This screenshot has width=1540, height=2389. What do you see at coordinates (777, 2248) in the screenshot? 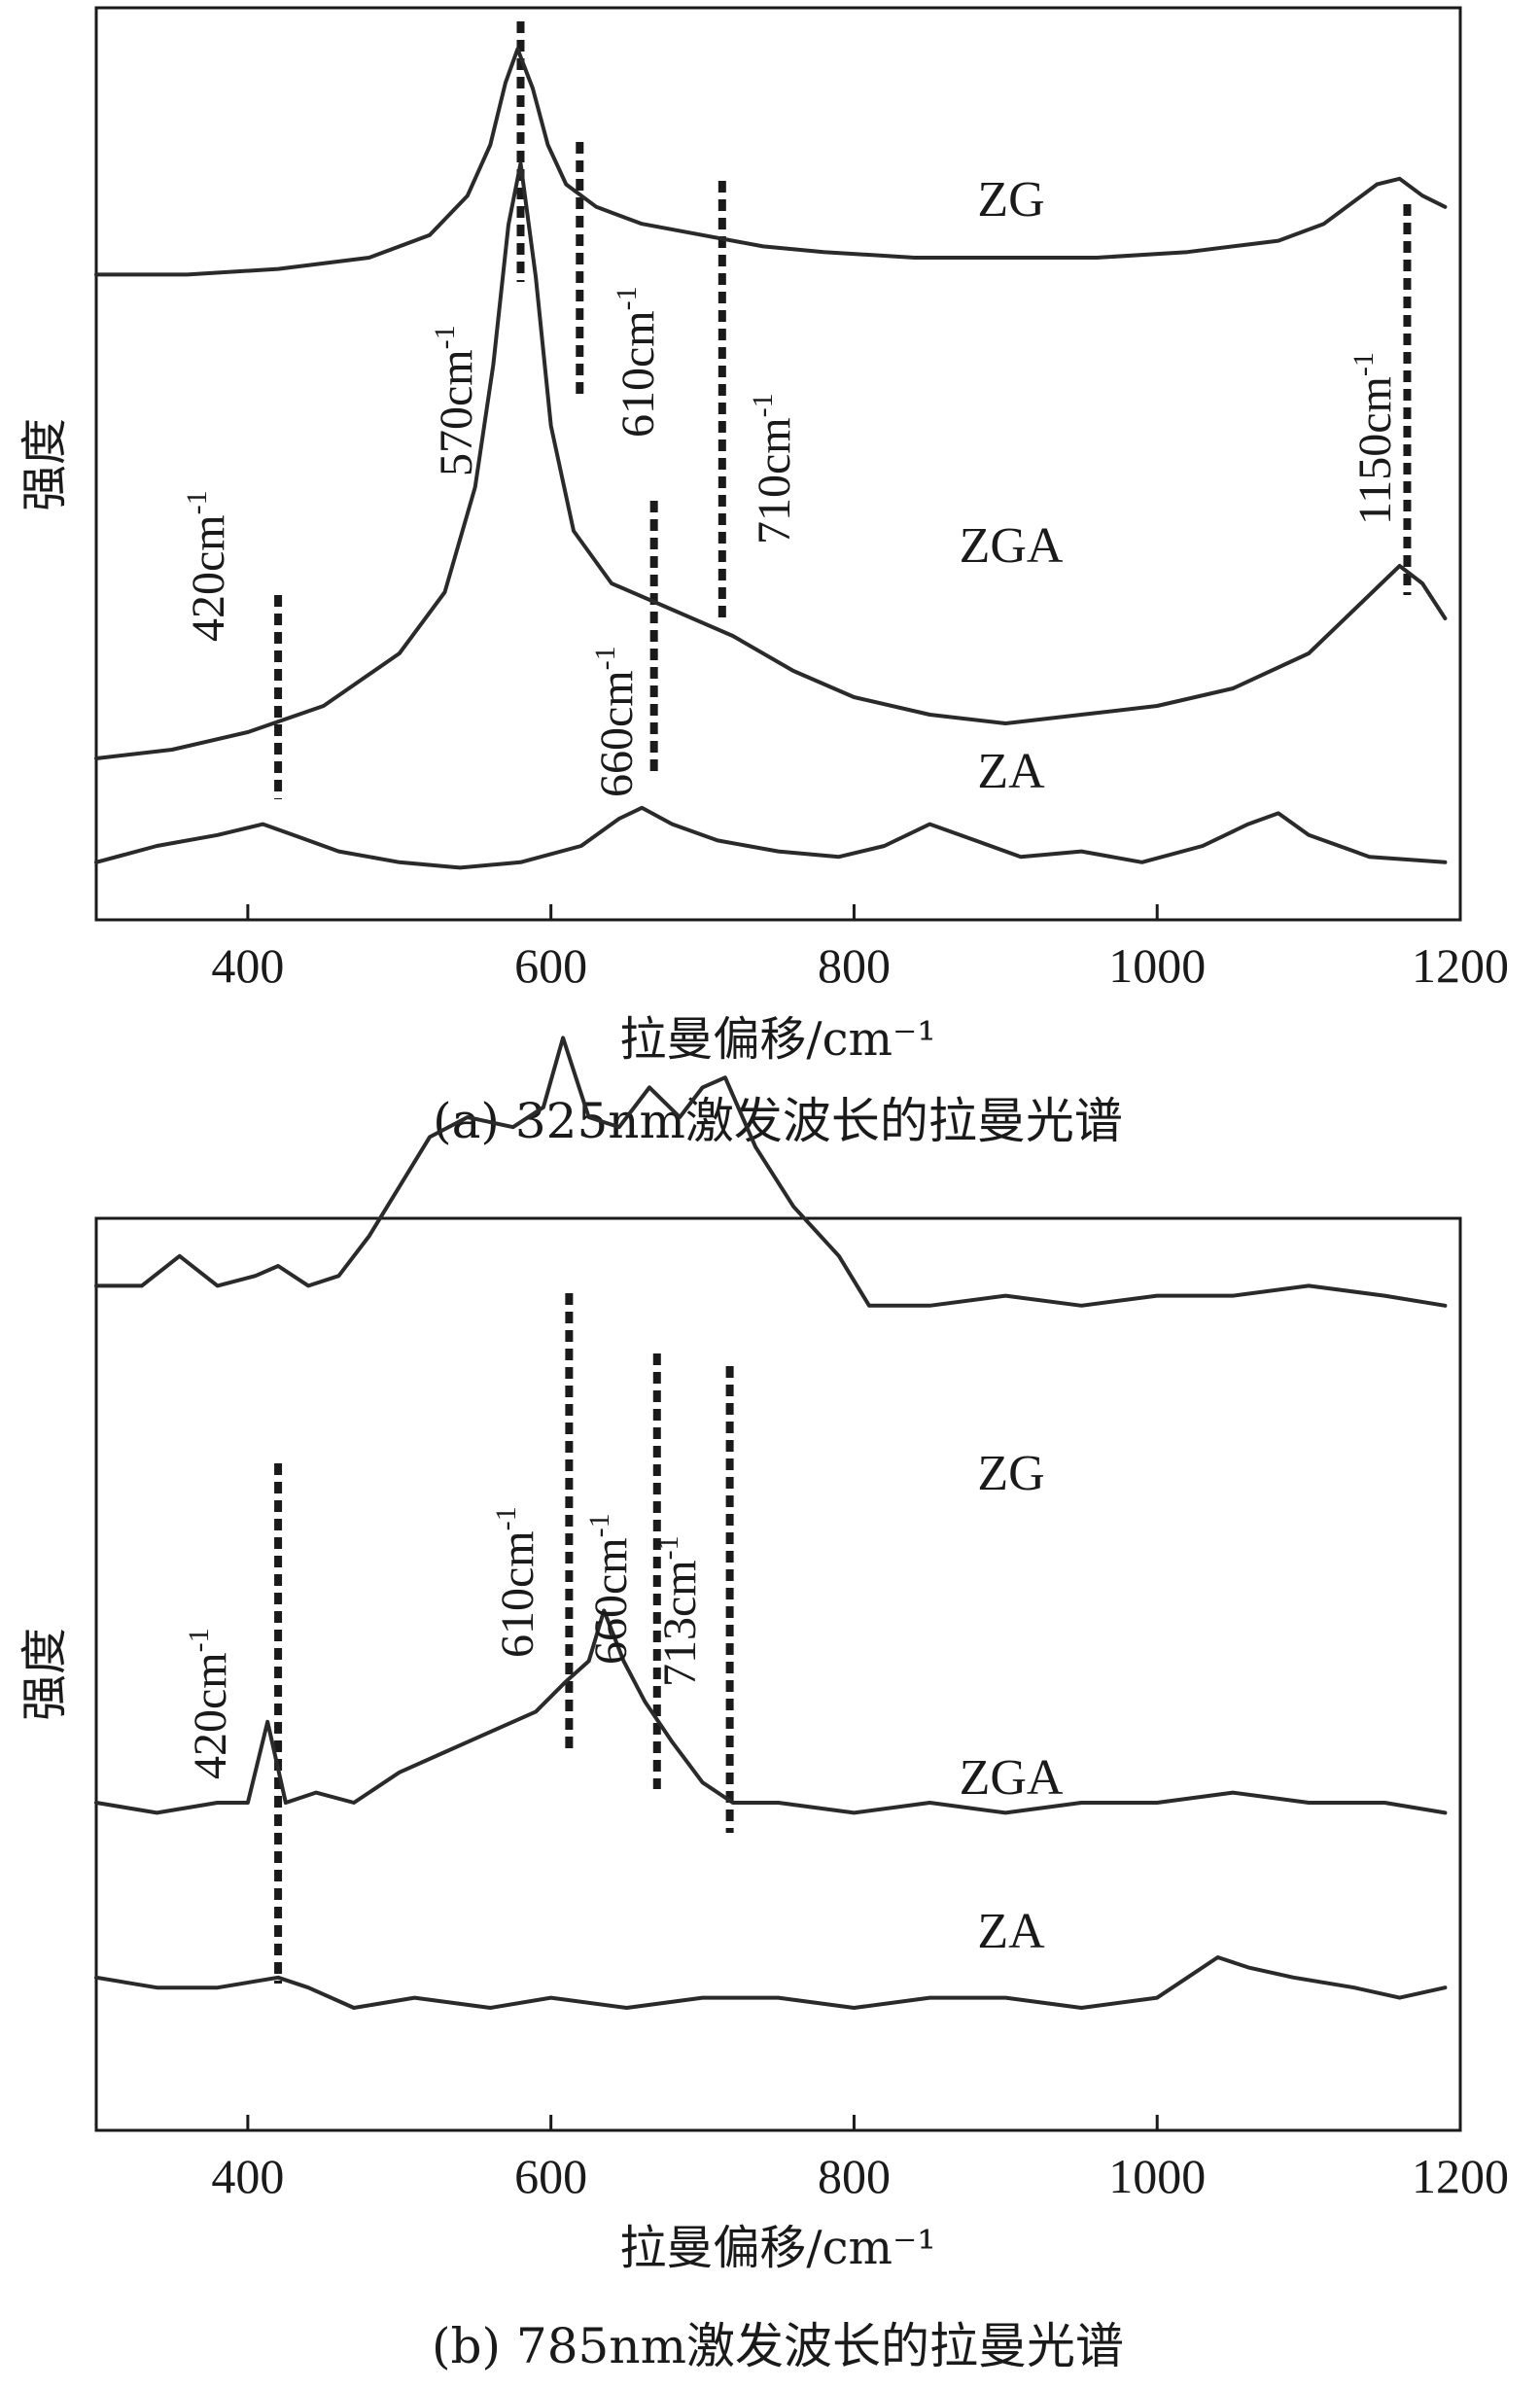
I see `panel-b-x-axis-title: 拉曼偏移/cm⁻¹` at bounding box center [777, 2248].